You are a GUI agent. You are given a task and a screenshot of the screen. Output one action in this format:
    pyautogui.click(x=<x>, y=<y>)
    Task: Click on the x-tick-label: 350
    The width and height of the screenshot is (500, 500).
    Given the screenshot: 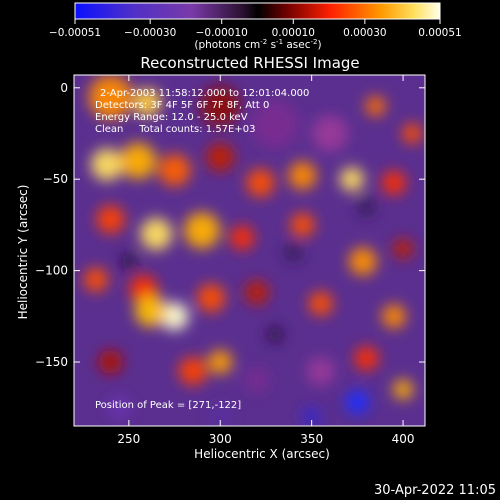 What is the action you would take?
    pyautogui.click(x=311, y=439)
    